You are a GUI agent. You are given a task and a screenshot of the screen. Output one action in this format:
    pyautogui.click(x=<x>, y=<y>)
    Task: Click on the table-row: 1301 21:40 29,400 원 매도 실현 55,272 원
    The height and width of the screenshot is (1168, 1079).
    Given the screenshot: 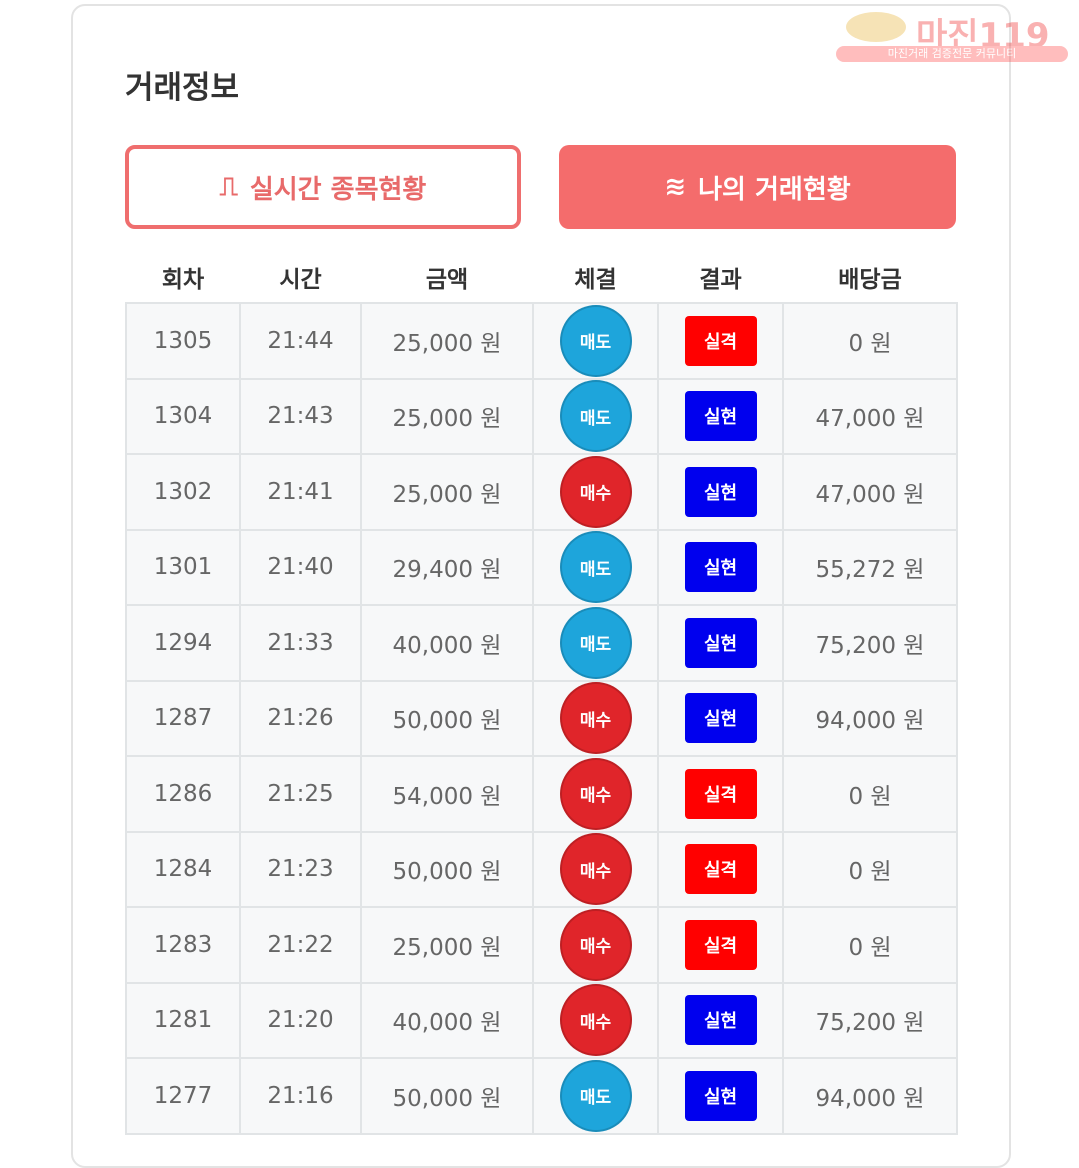 What is the action you would take?
    pyautogui.click(x=541, y=567)
    